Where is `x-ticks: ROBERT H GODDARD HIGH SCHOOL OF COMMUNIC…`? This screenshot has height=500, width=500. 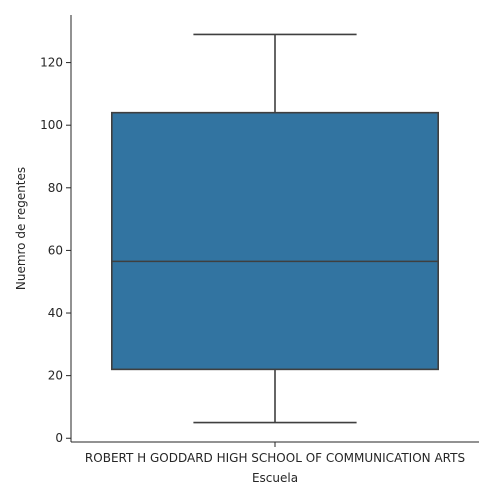 x-ticks: ROBERT H GODDARD HIGH SCHOOL OF COMMUNIC… is located at coordinates (275, 453).